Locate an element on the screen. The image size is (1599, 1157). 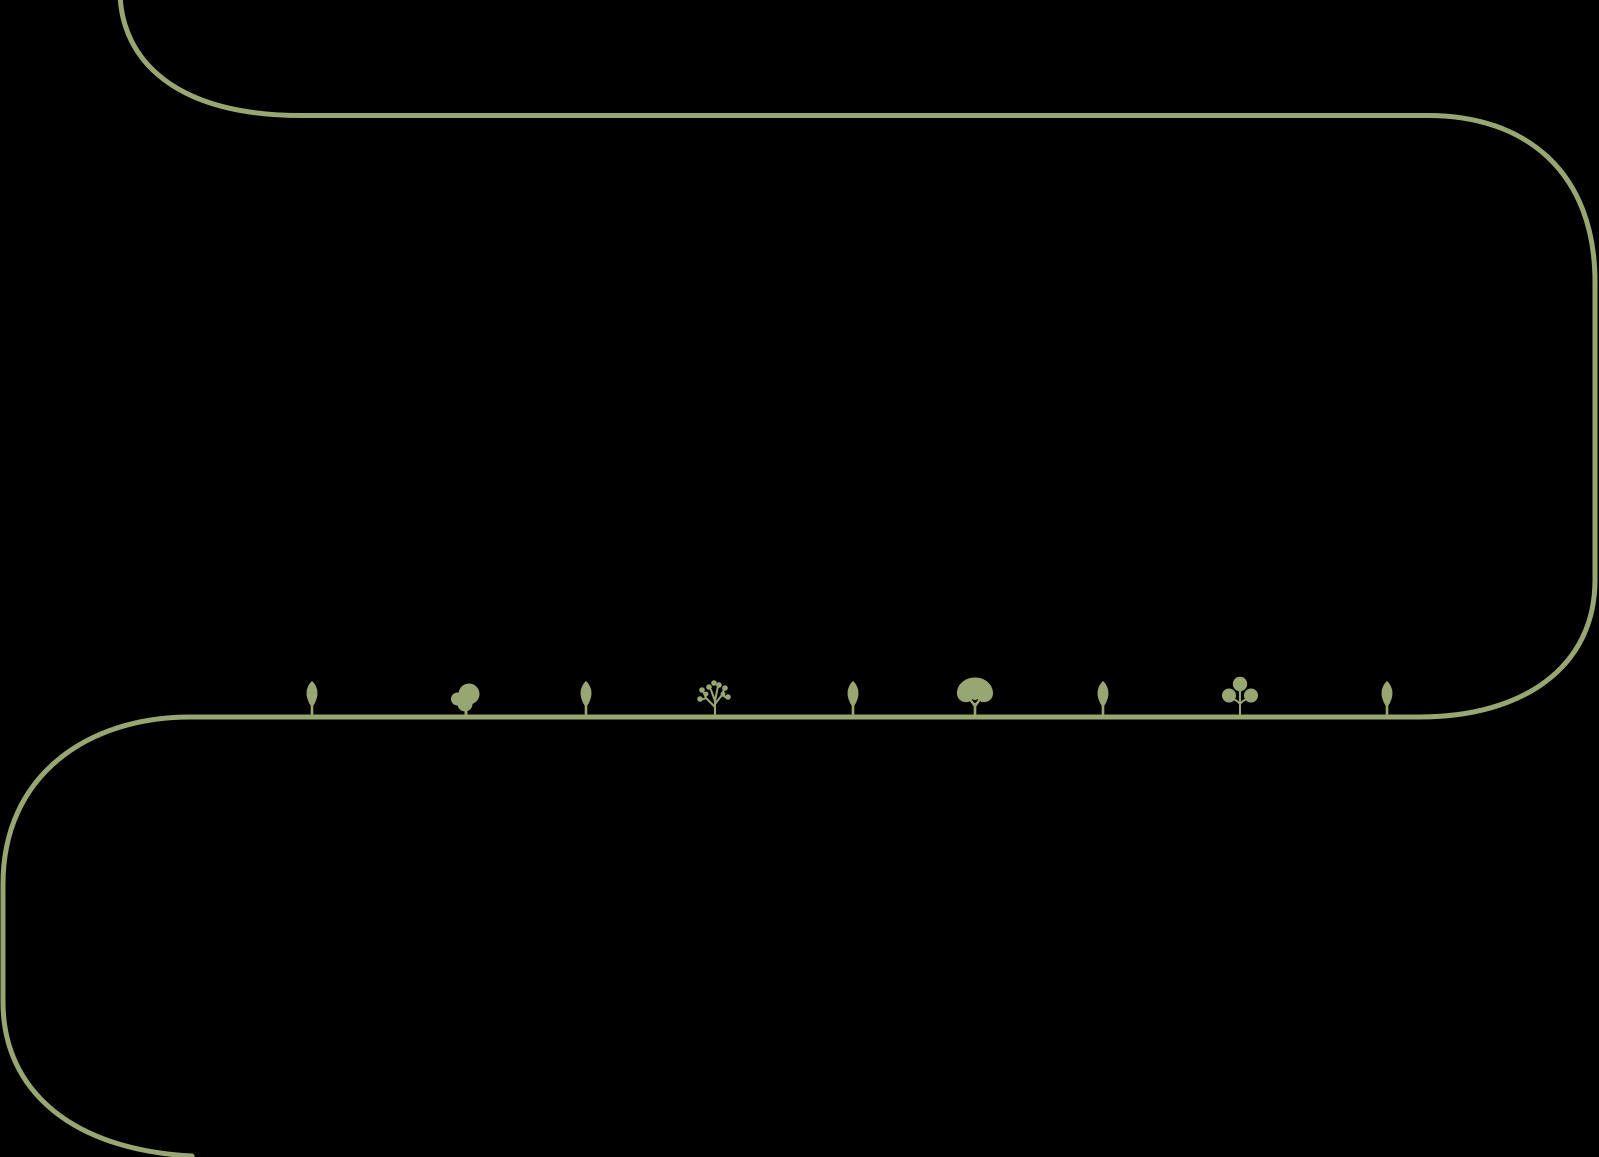
tree-icon-blob is located at coordinates (465, 700).